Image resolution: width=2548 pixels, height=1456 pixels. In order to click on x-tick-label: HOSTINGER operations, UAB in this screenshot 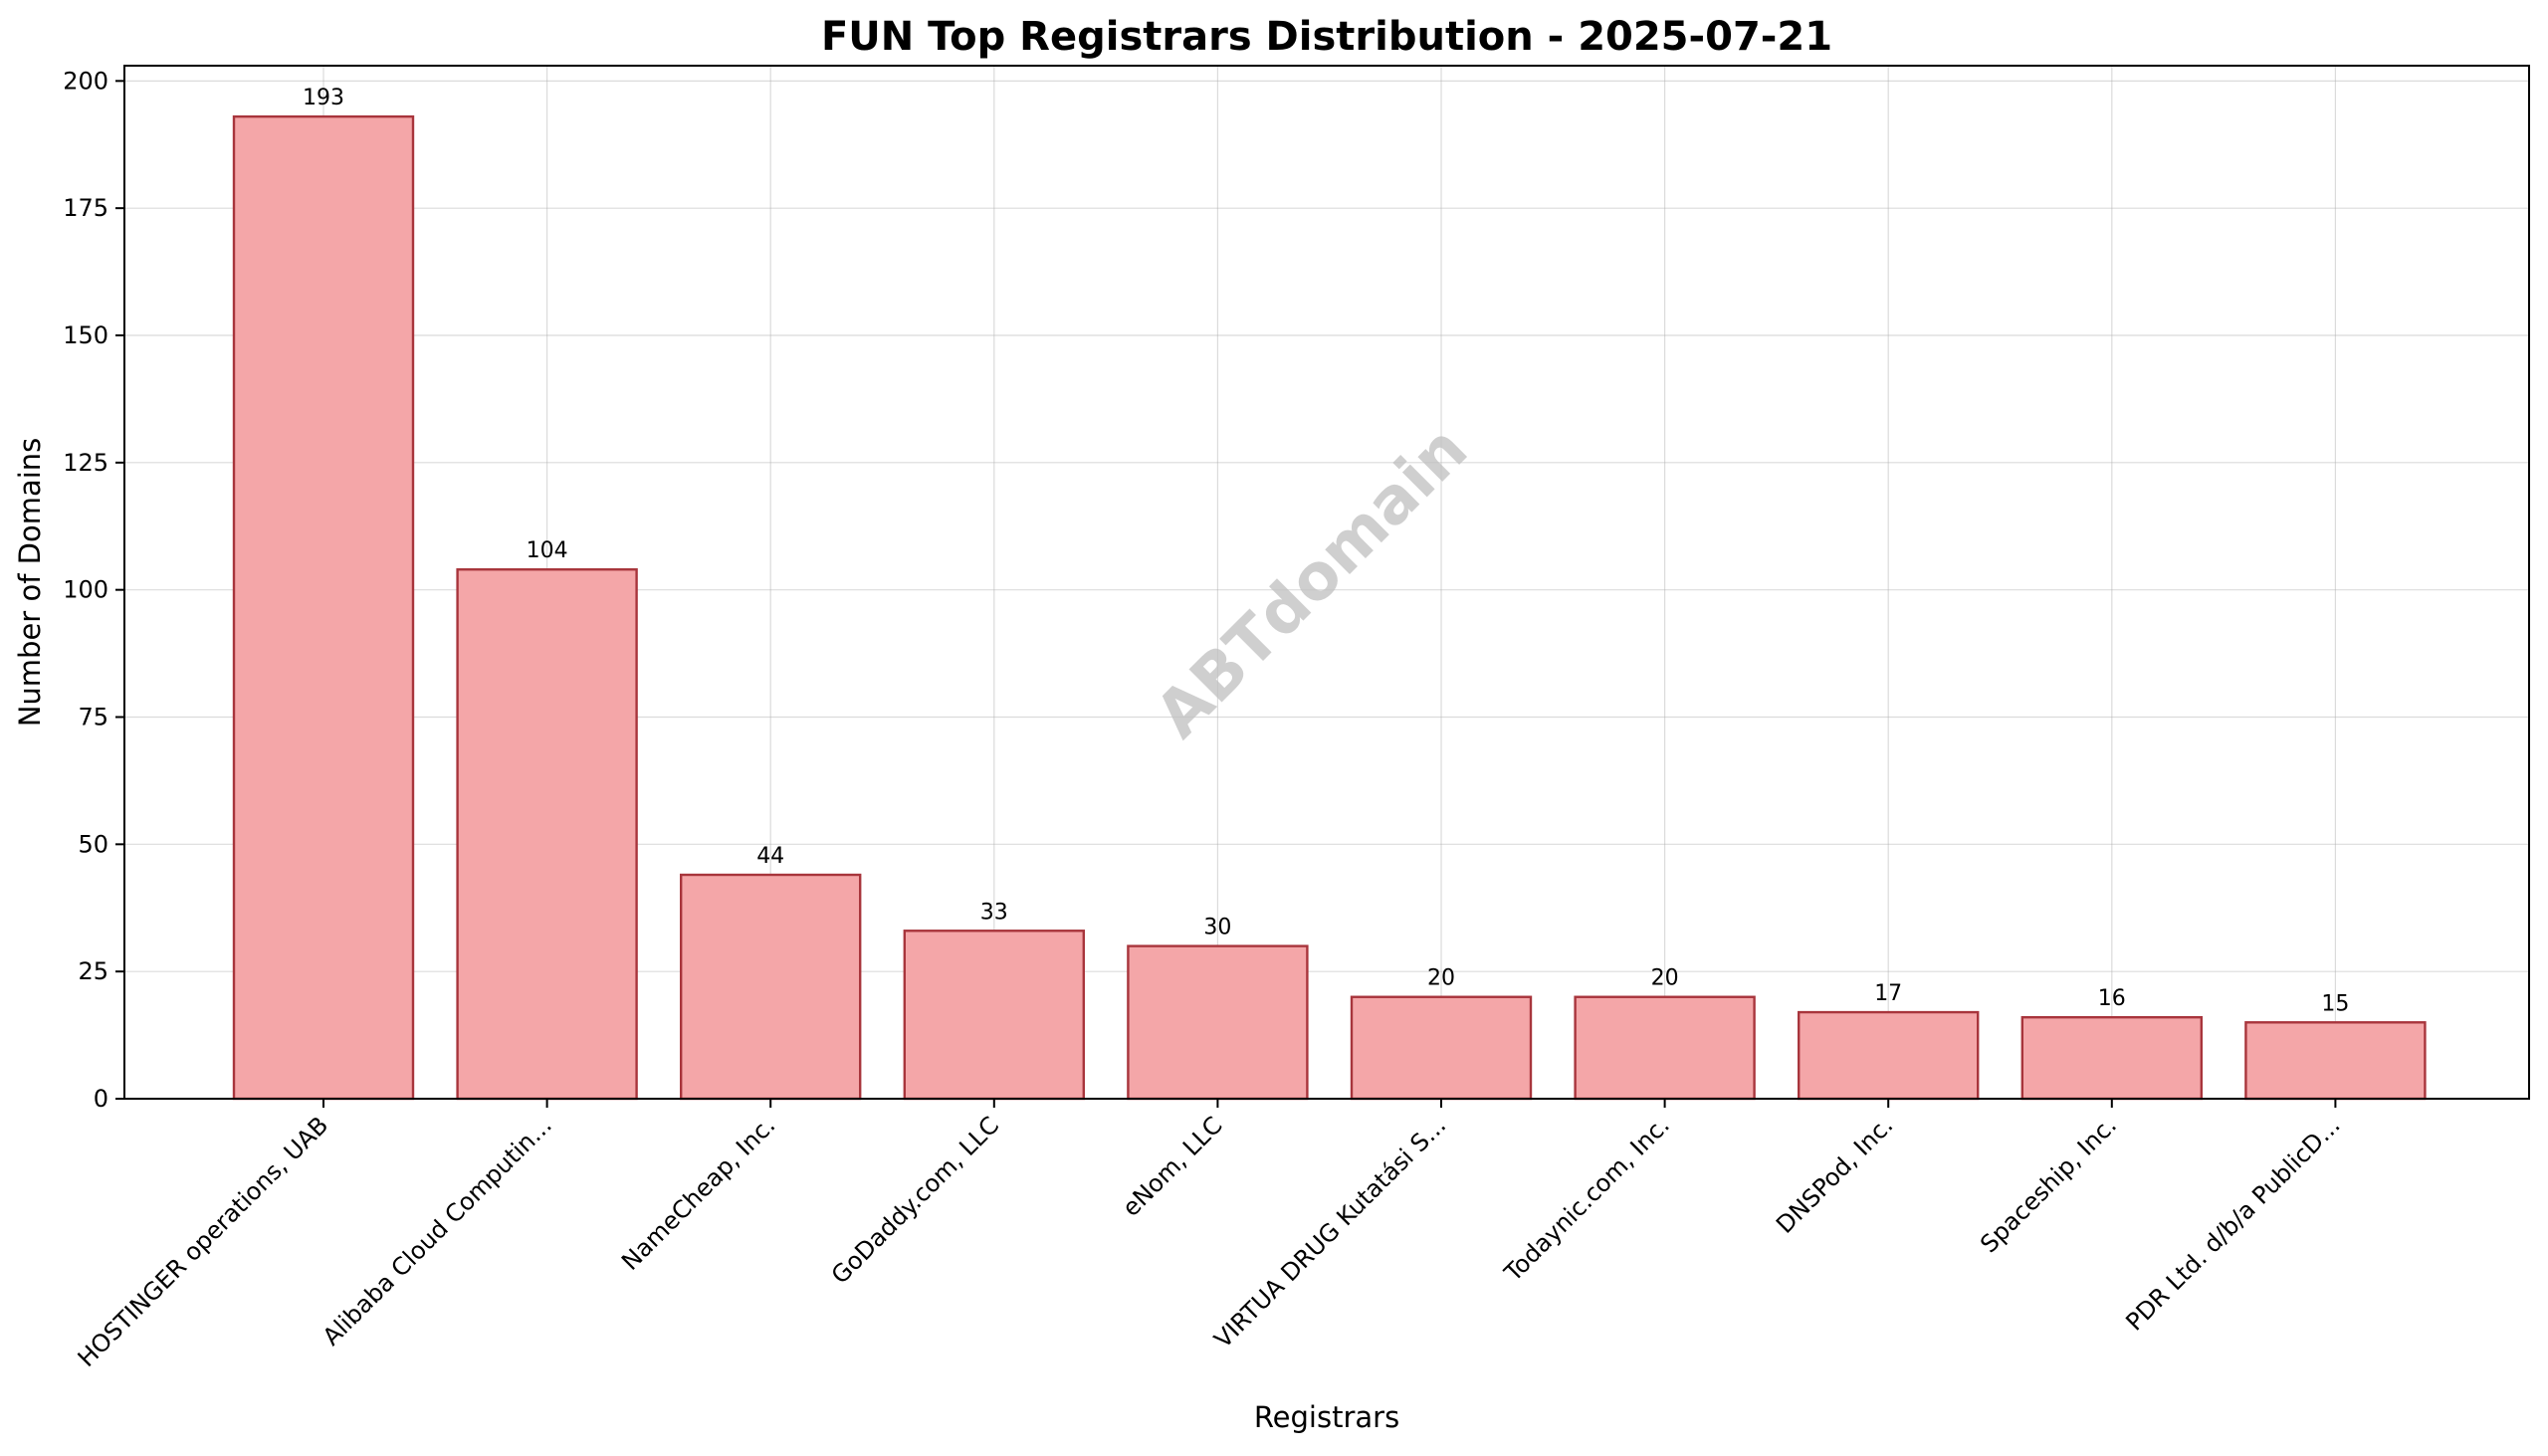, I will do `click(203, 1241)`.